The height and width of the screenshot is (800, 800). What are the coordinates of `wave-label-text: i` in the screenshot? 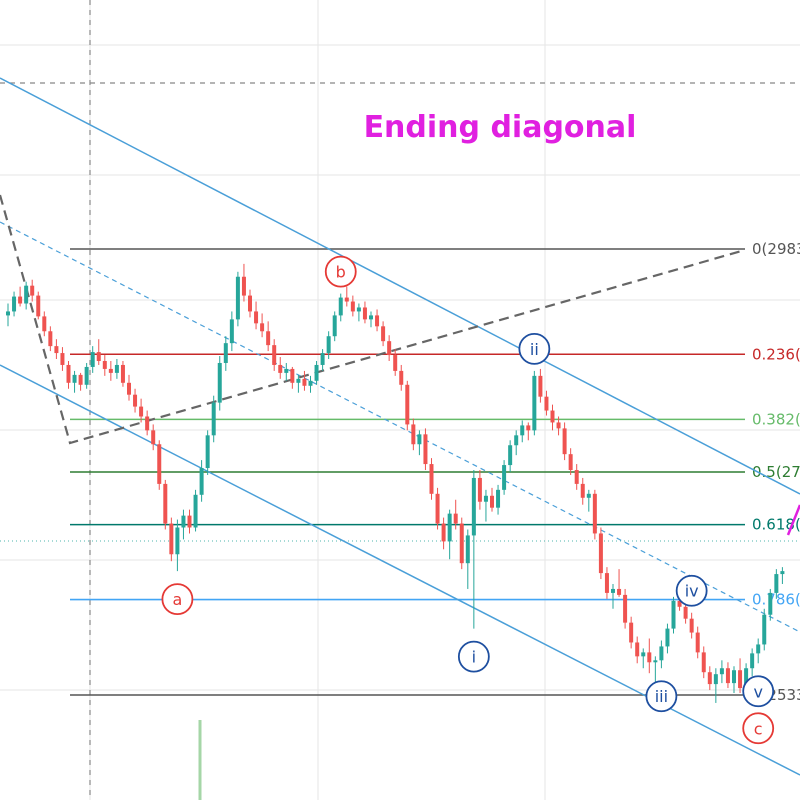 It's located at (474, 657).